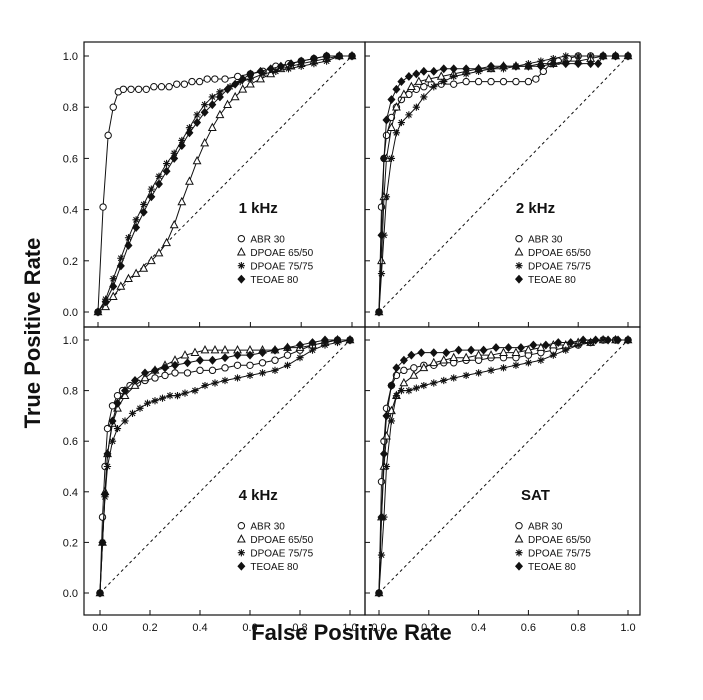  What do you see at coordinates (70, 108) in the screenshot?
I see `y-tick-label: 0.8` at bounding box center [70, 108].